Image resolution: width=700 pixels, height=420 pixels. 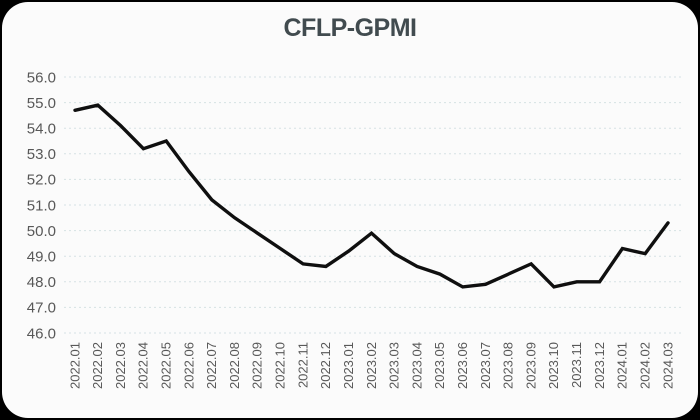 I want to click on x-axis-tick-label: 2022.02, so click(x=97, y=365).